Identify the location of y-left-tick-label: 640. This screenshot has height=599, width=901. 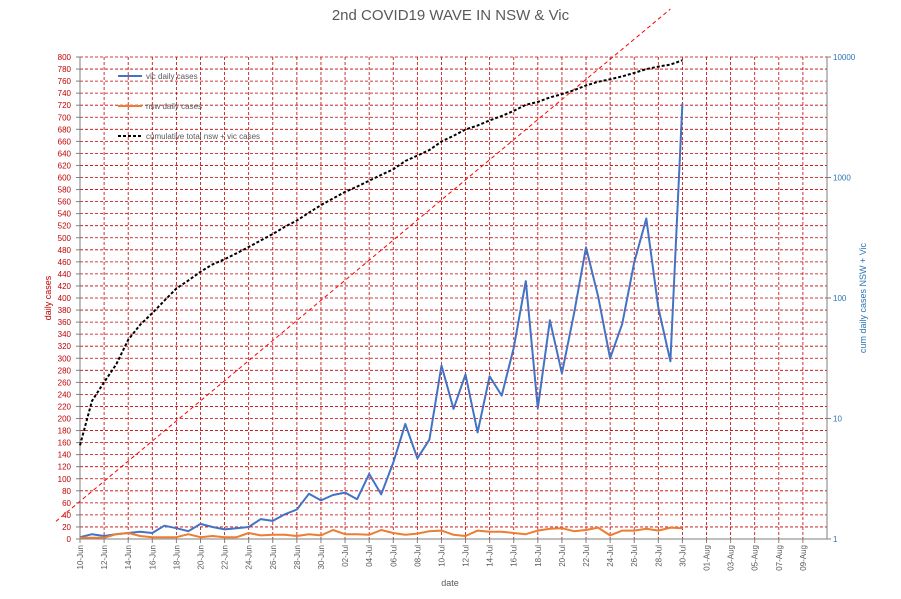
(65, 153).